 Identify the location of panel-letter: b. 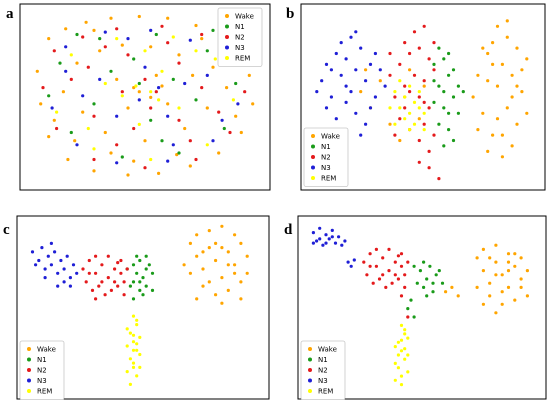
(290, 14).